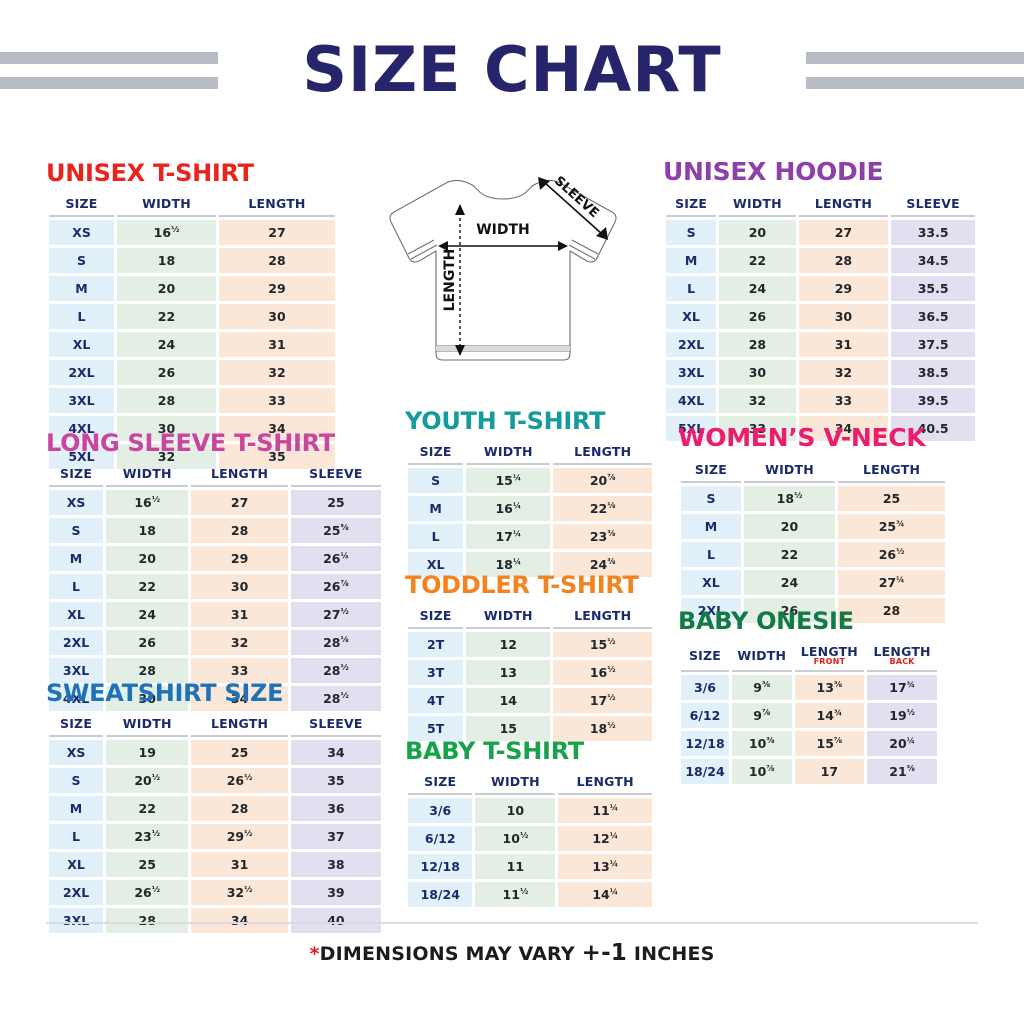 This screenshot has width=1024, height=1024. Describe the element at coordinates (605, 839) in the screenshot. I see `cell-length: 12¼` at that location.